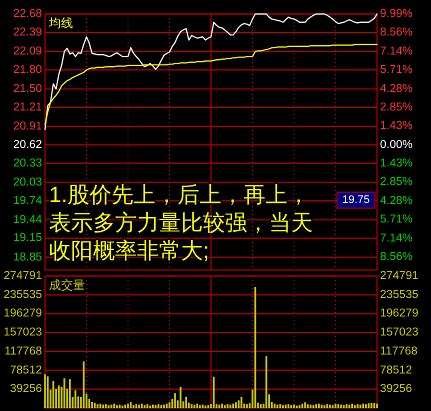 The height and width of the screenshot is (411, 431). Describe the element at coordinates (67, 285) in the screenshot. I see `text: 成交量` at that location.